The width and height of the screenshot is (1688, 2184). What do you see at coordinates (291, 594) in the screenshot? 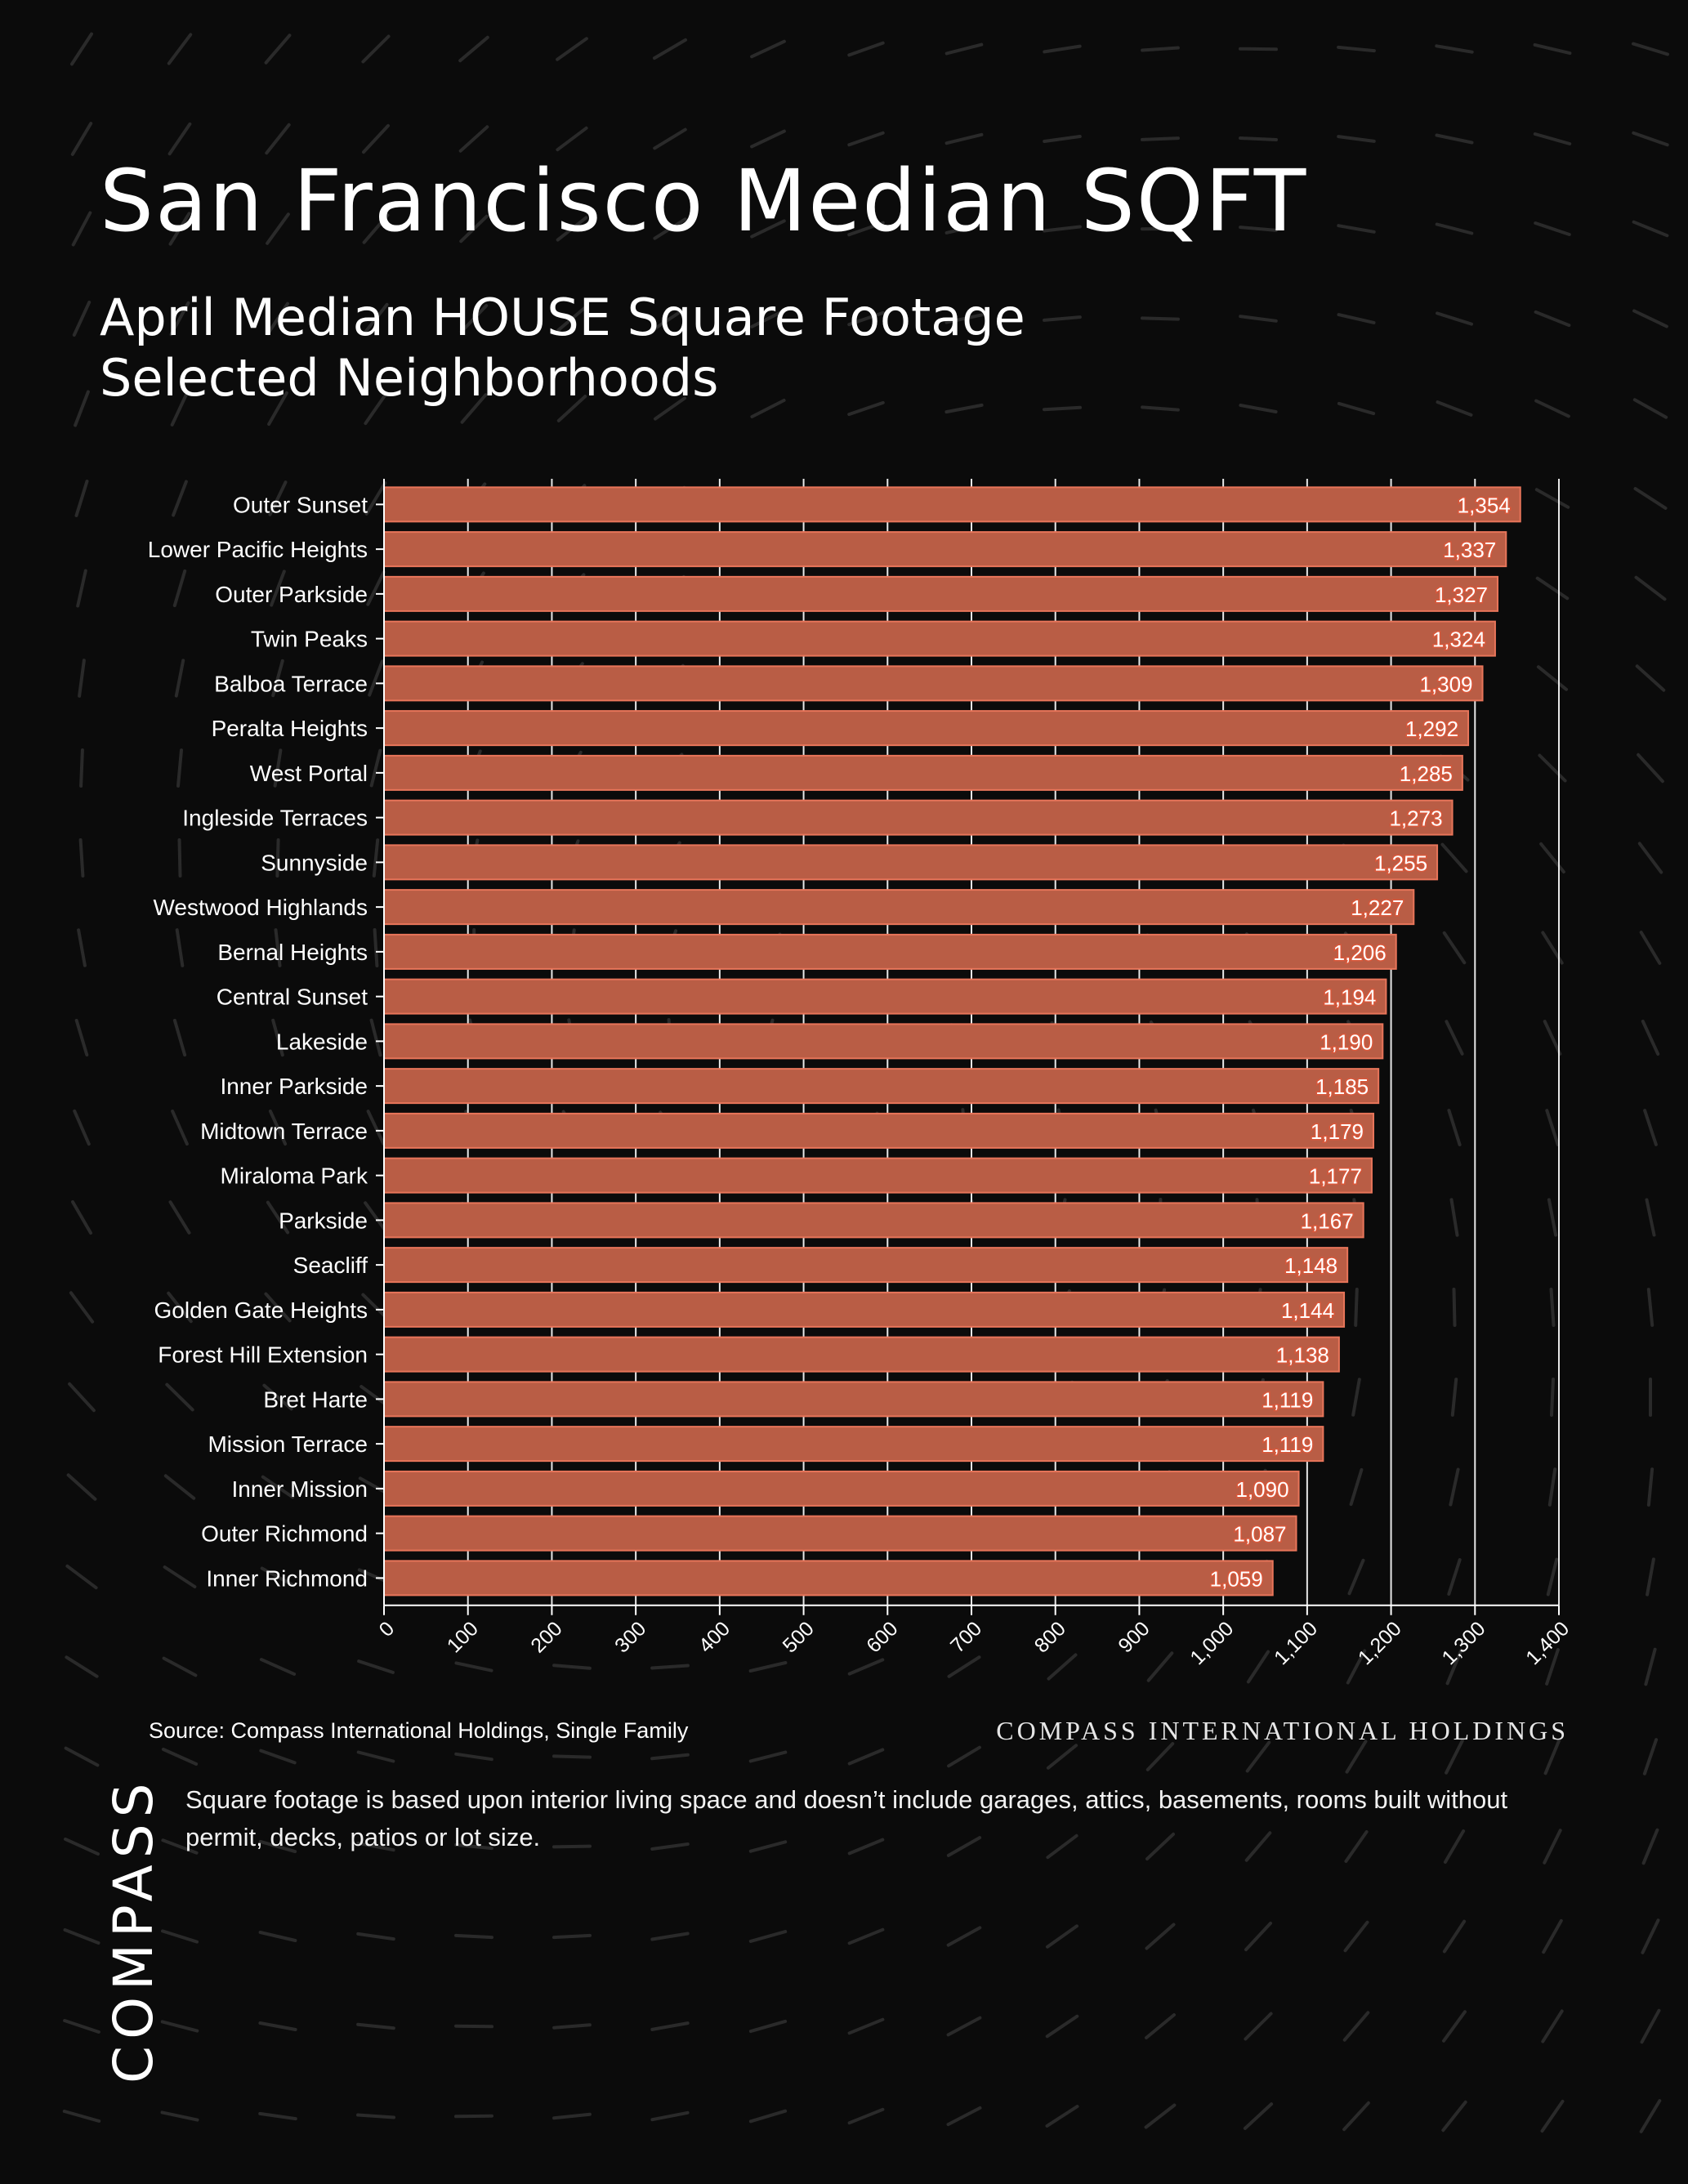
I see `category-label: Outer Parkside` at bounding box center [291, 594].